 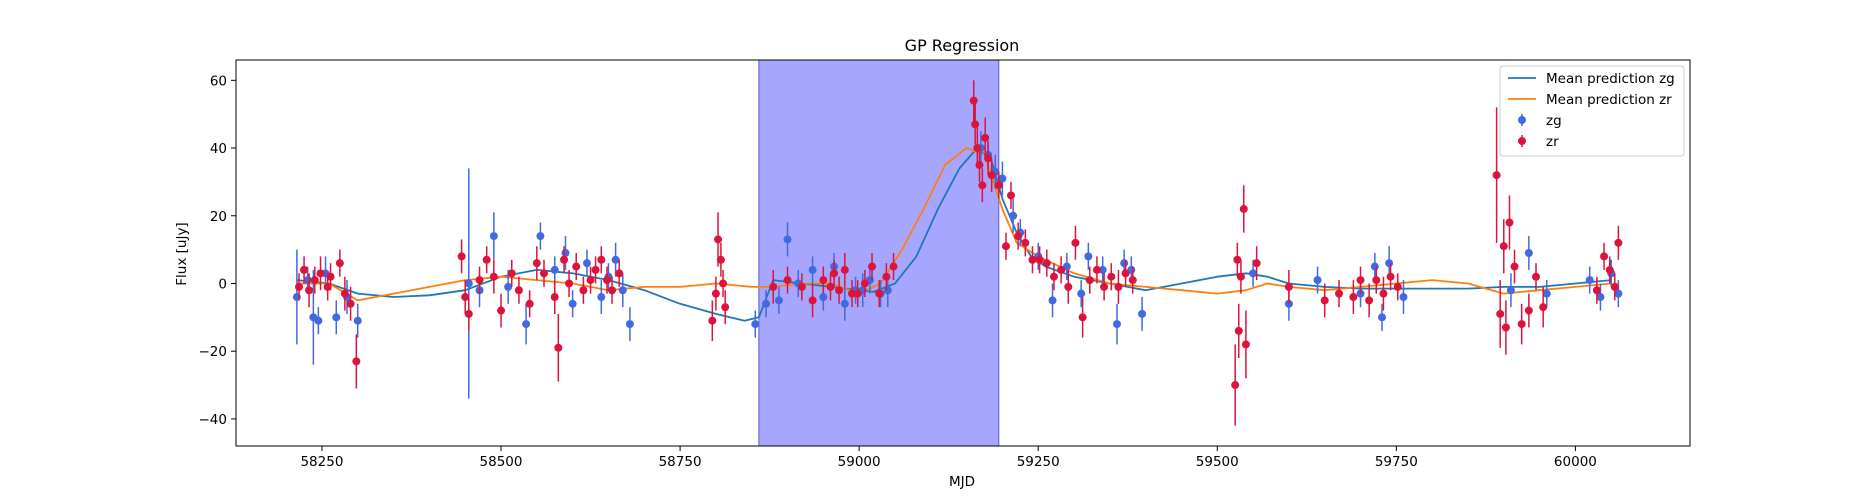 What do you see at coordinates (218, 149) in the screenshot?
I see `y-tick-label: 40` at bounding box center [218, 149].